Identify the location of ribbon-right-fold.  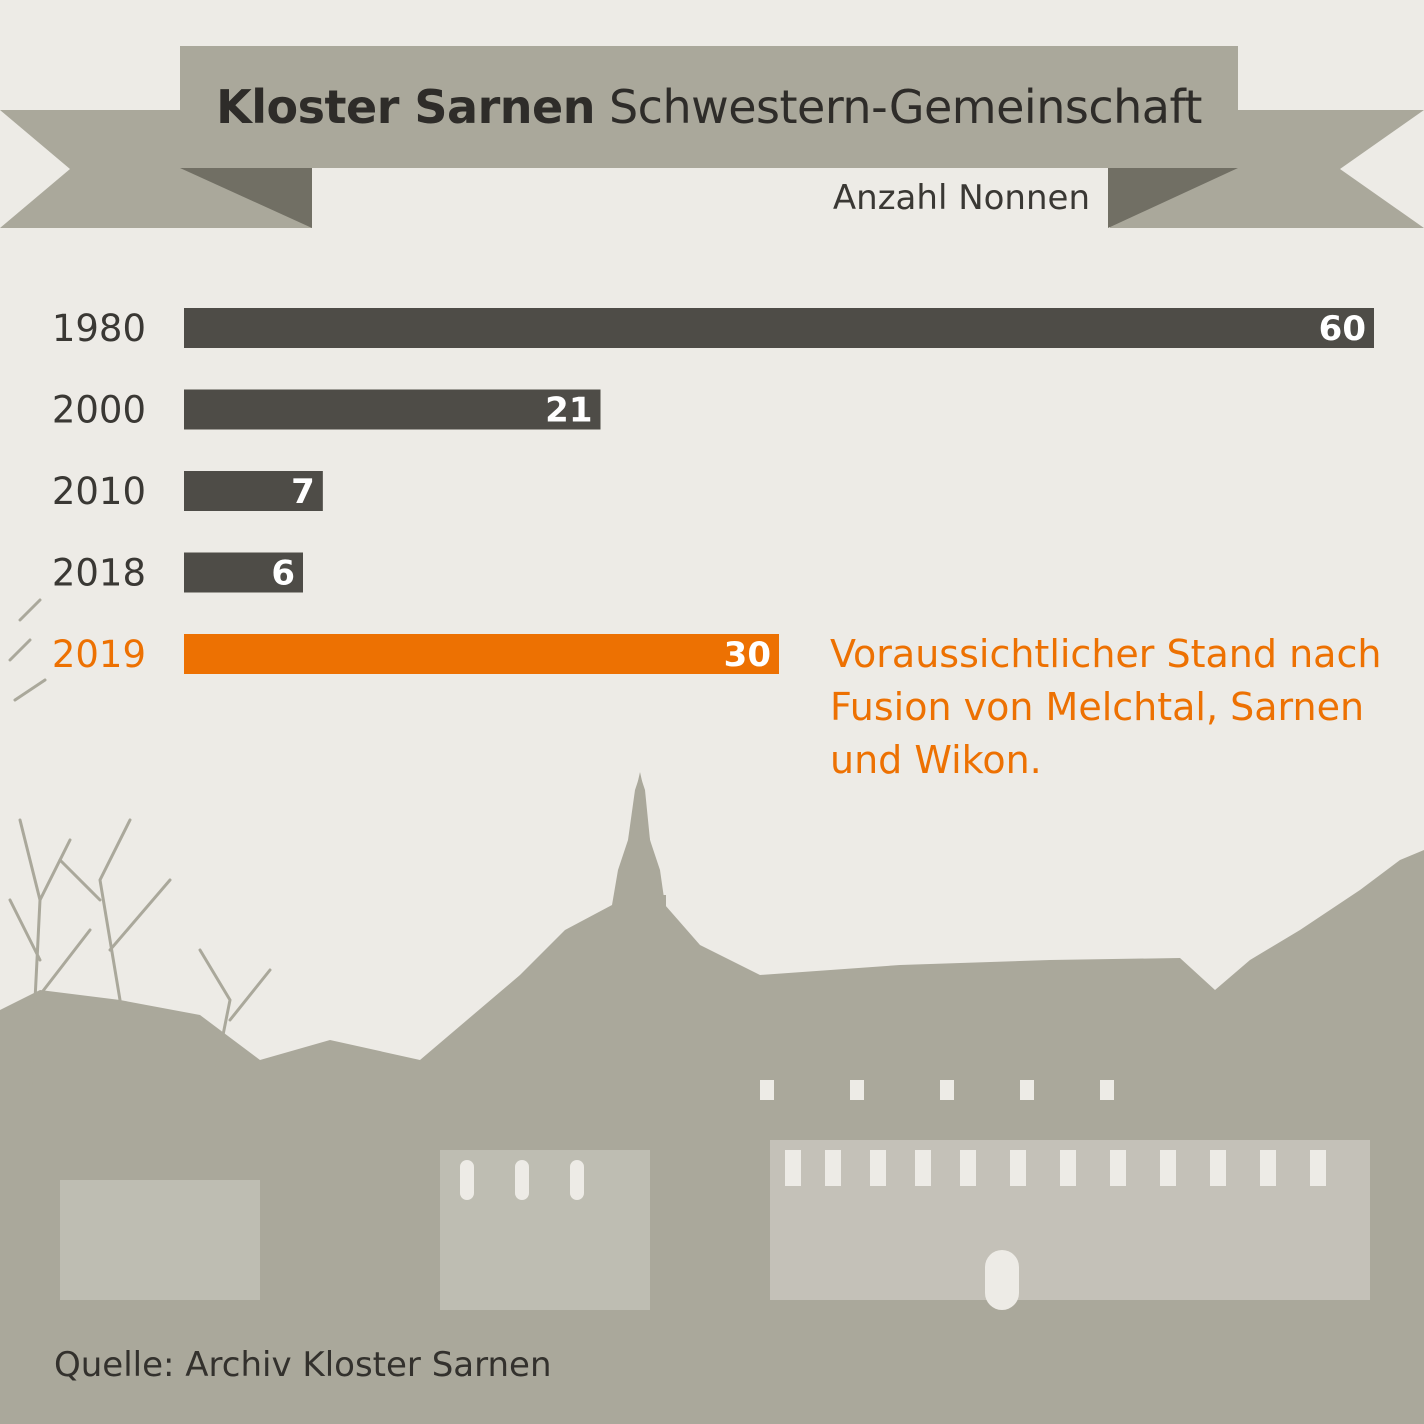
(1173, 198).